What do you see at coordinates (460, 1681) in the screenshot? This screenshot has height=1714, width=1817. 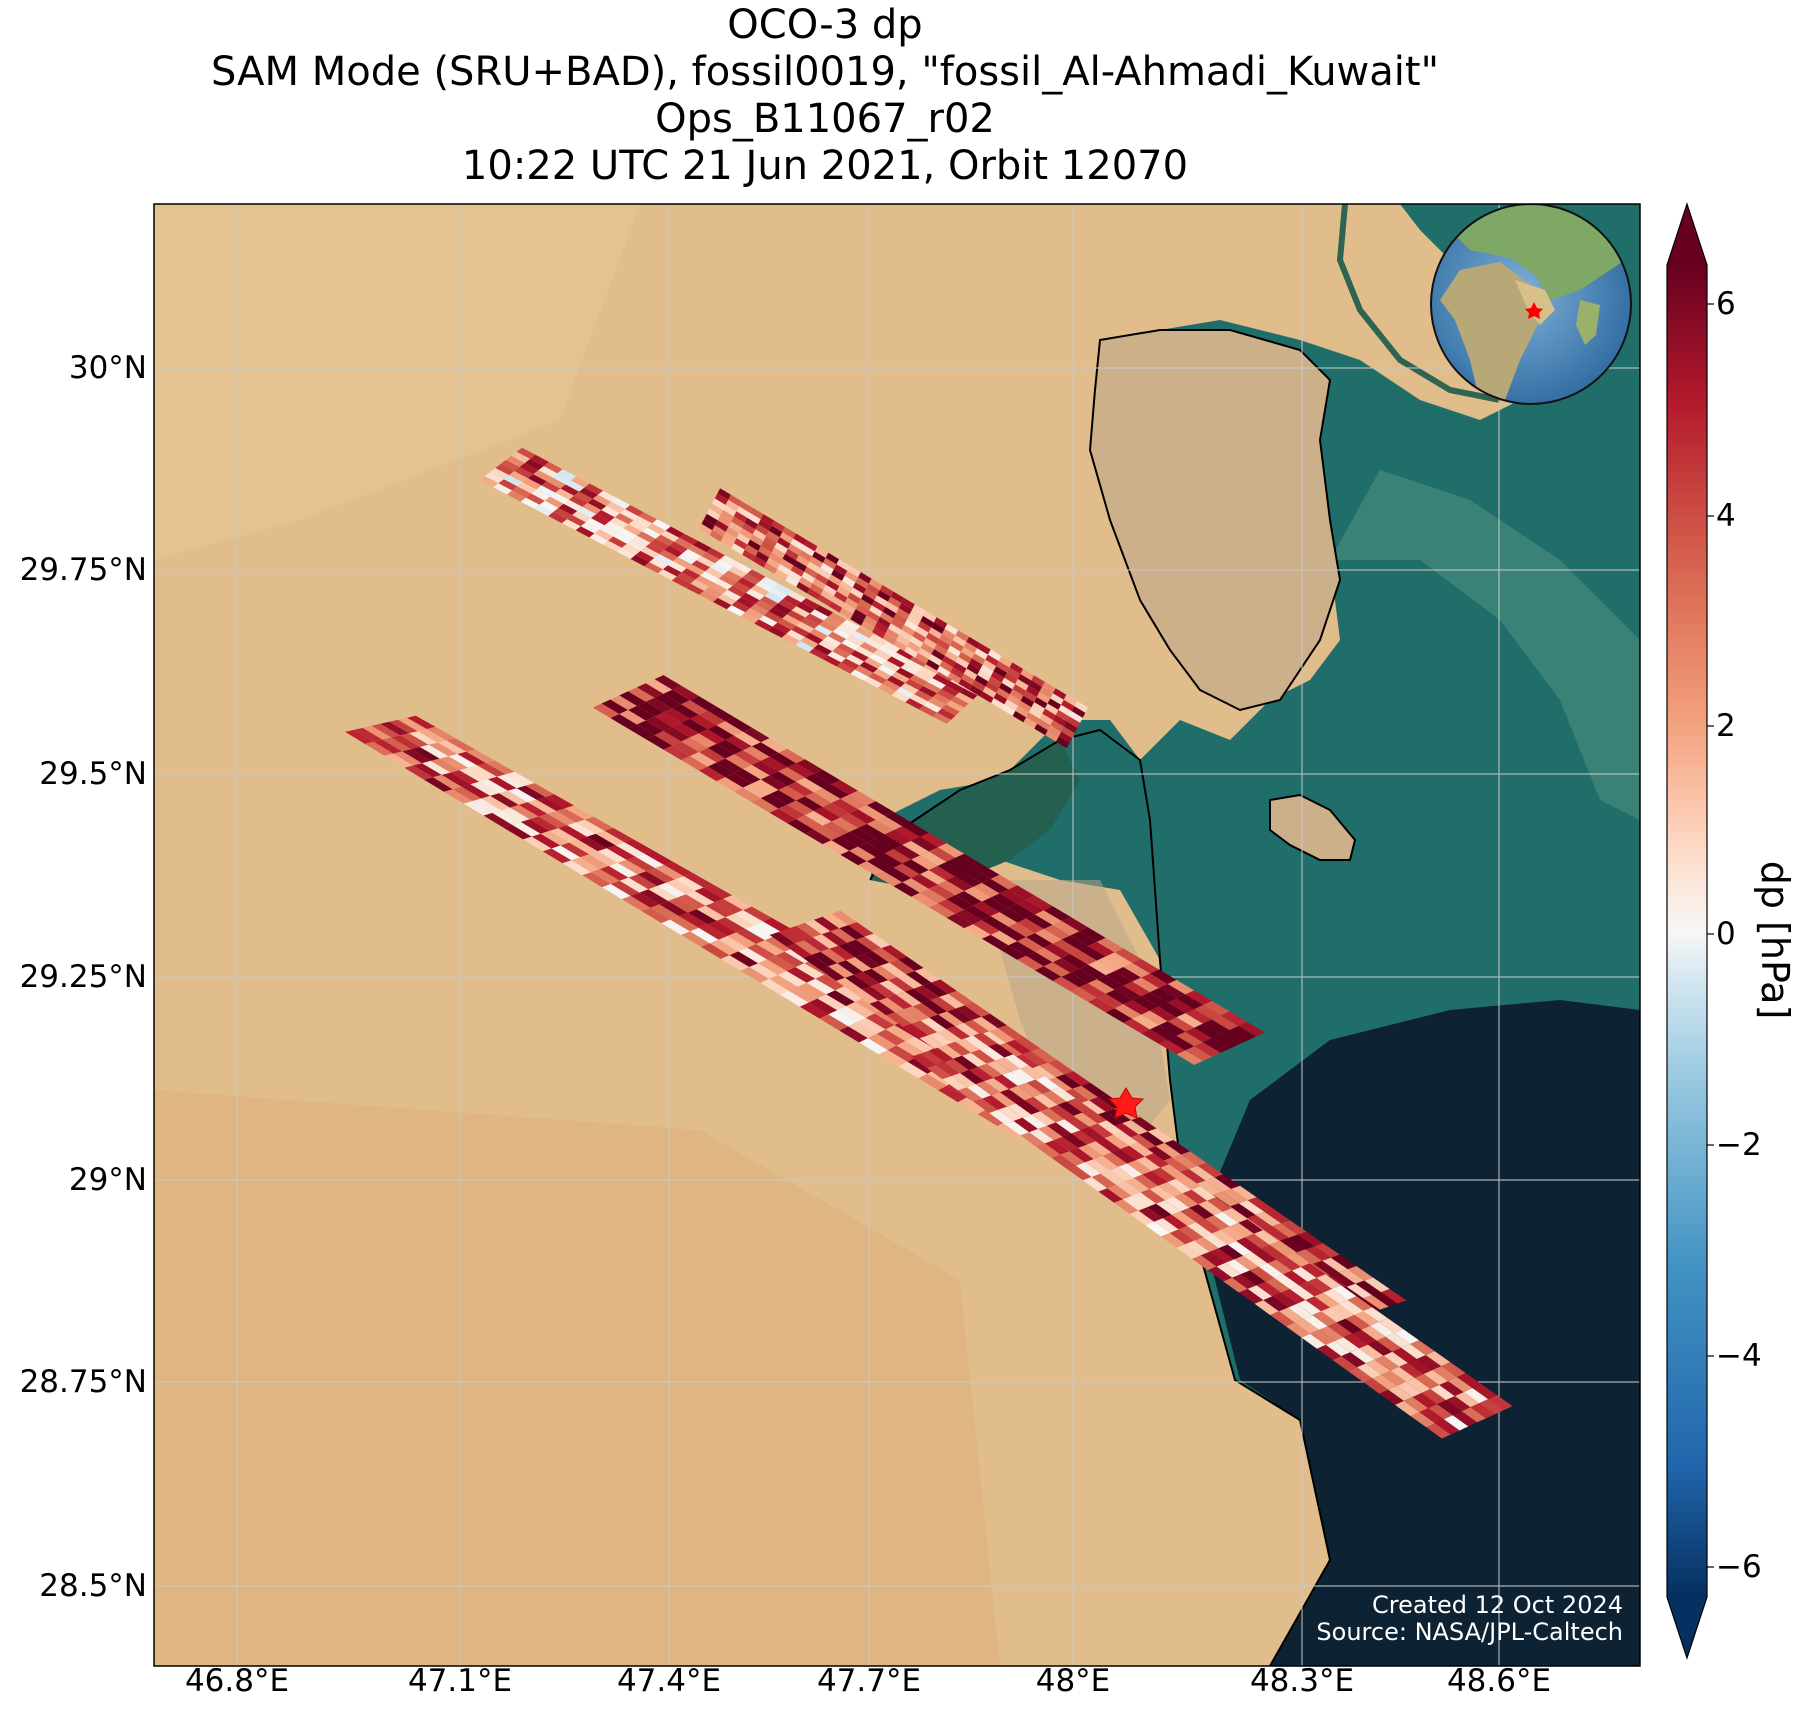 I see `x-tick-label: 47.1°E` at bounding box center [460, 1681].